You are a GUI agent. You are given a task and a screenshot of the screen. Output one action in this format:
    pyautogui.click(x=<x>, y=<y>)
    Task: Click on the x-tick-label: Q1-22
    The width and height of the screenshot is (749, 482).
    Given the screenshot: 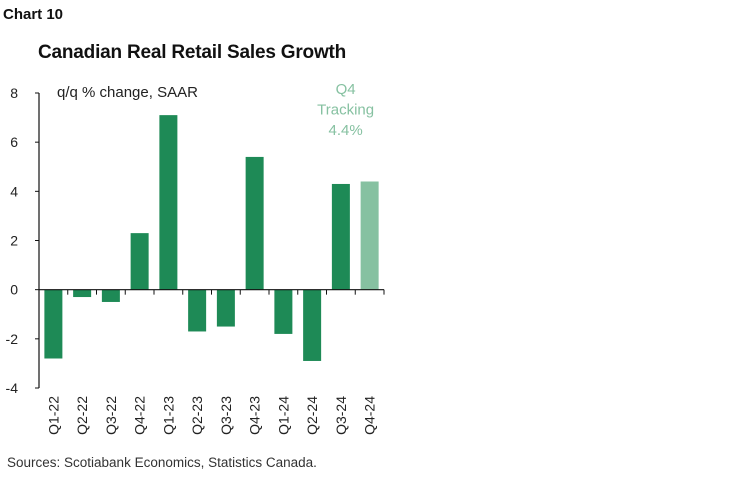 What is the action you would take?
    pyautogui.click(x=53, y=415)
    